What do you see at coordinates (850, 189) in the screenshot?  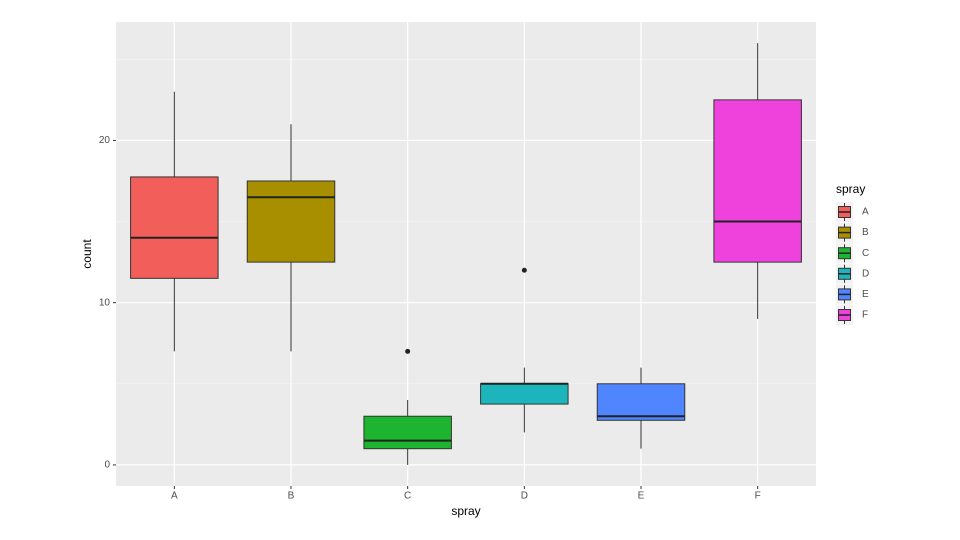 I see `legend-title: spray` at bounding box center [850, 189].